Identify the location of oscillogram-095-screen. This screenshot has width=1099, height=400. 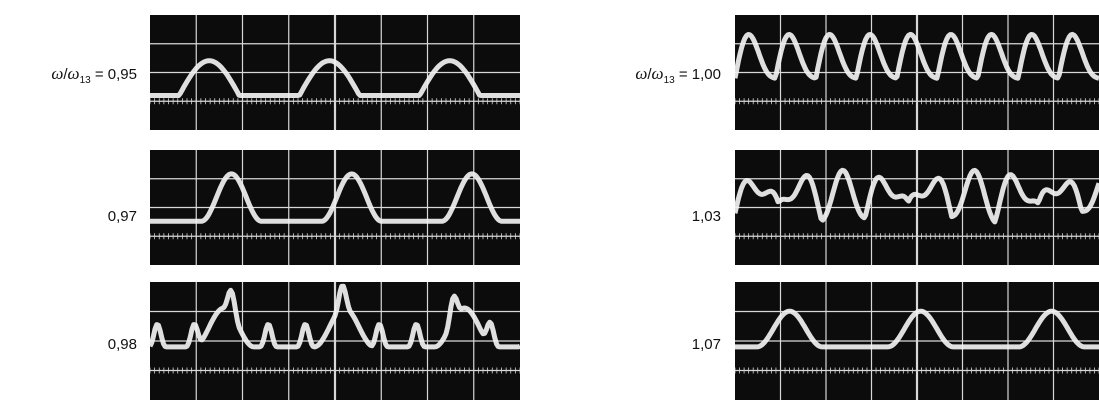
(335, 72).